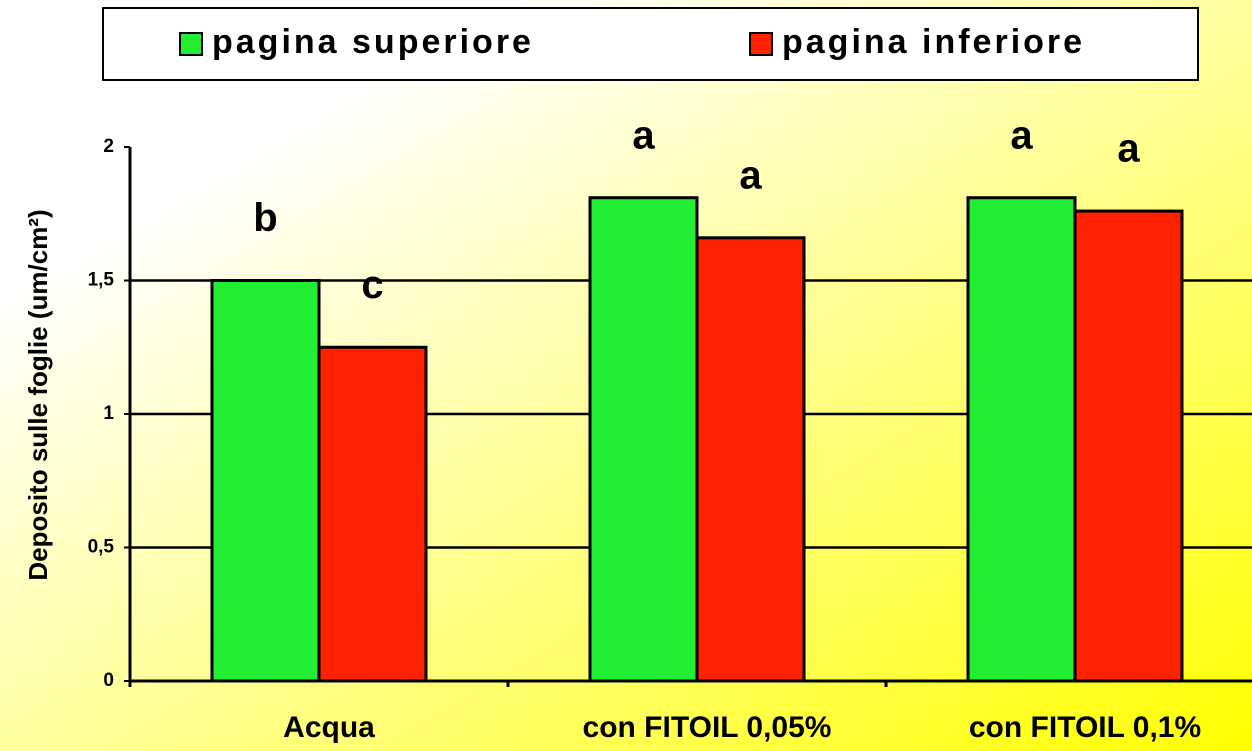 Image resolution: width=1252 pixels, height=751 pixels. Describe the element at coordinates (329, 727) in the screenshot. I see `x-tick-label: Acqua` at that location.